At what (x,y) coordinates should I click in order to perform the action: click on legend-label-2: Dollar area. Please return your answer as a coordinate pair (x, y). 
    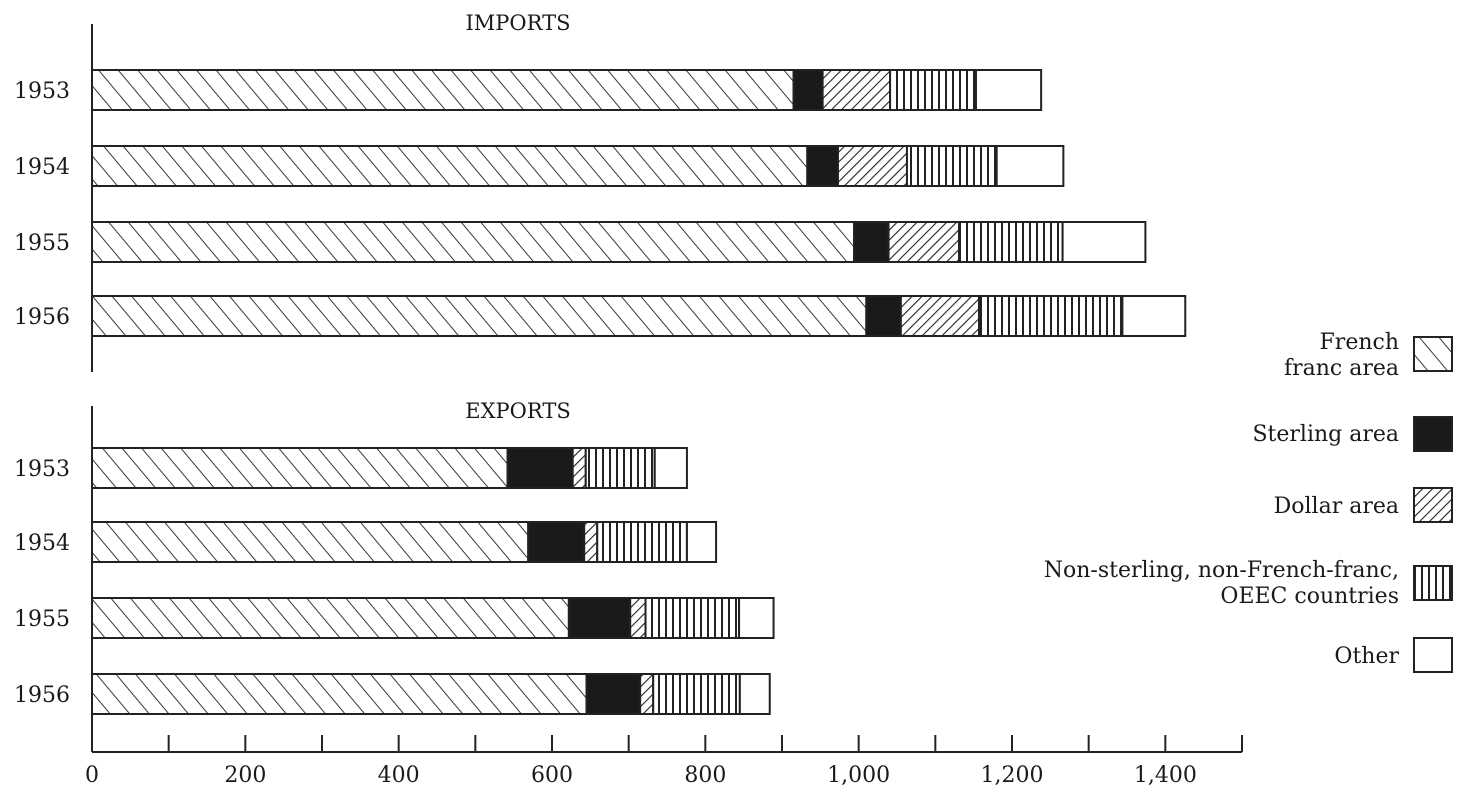
    Looking at the image, I should click on (1336, 506).